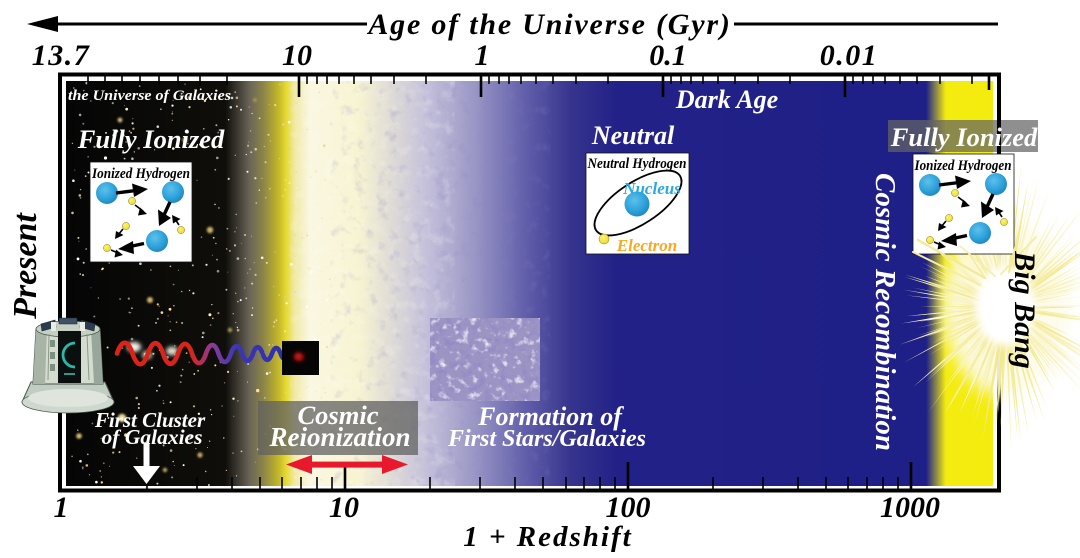 This screenshot has width=1080, height=558. What do you see at coordinates (547, 537) in the screenshot?
I see `svg-text: 1 + Redshift` at bounding box center [547, 537].